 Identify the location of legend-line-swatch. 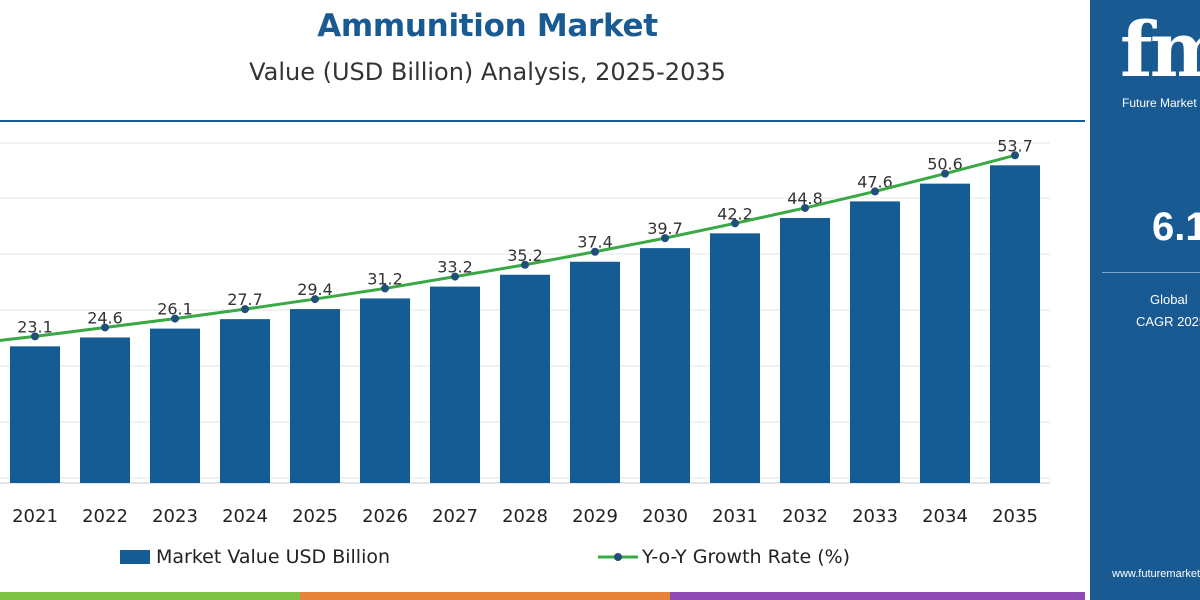
(618, 557).